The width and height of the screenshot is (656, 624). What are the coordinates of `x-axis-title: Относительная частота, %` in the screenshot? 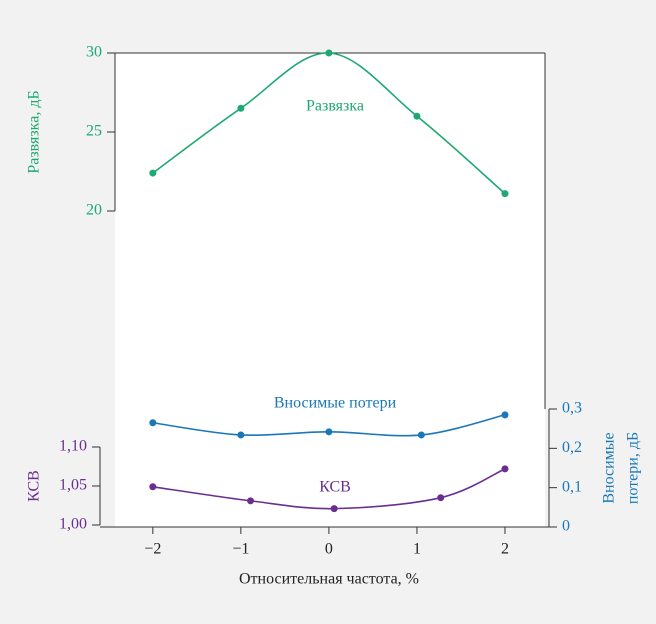 It's located at (329, 579).